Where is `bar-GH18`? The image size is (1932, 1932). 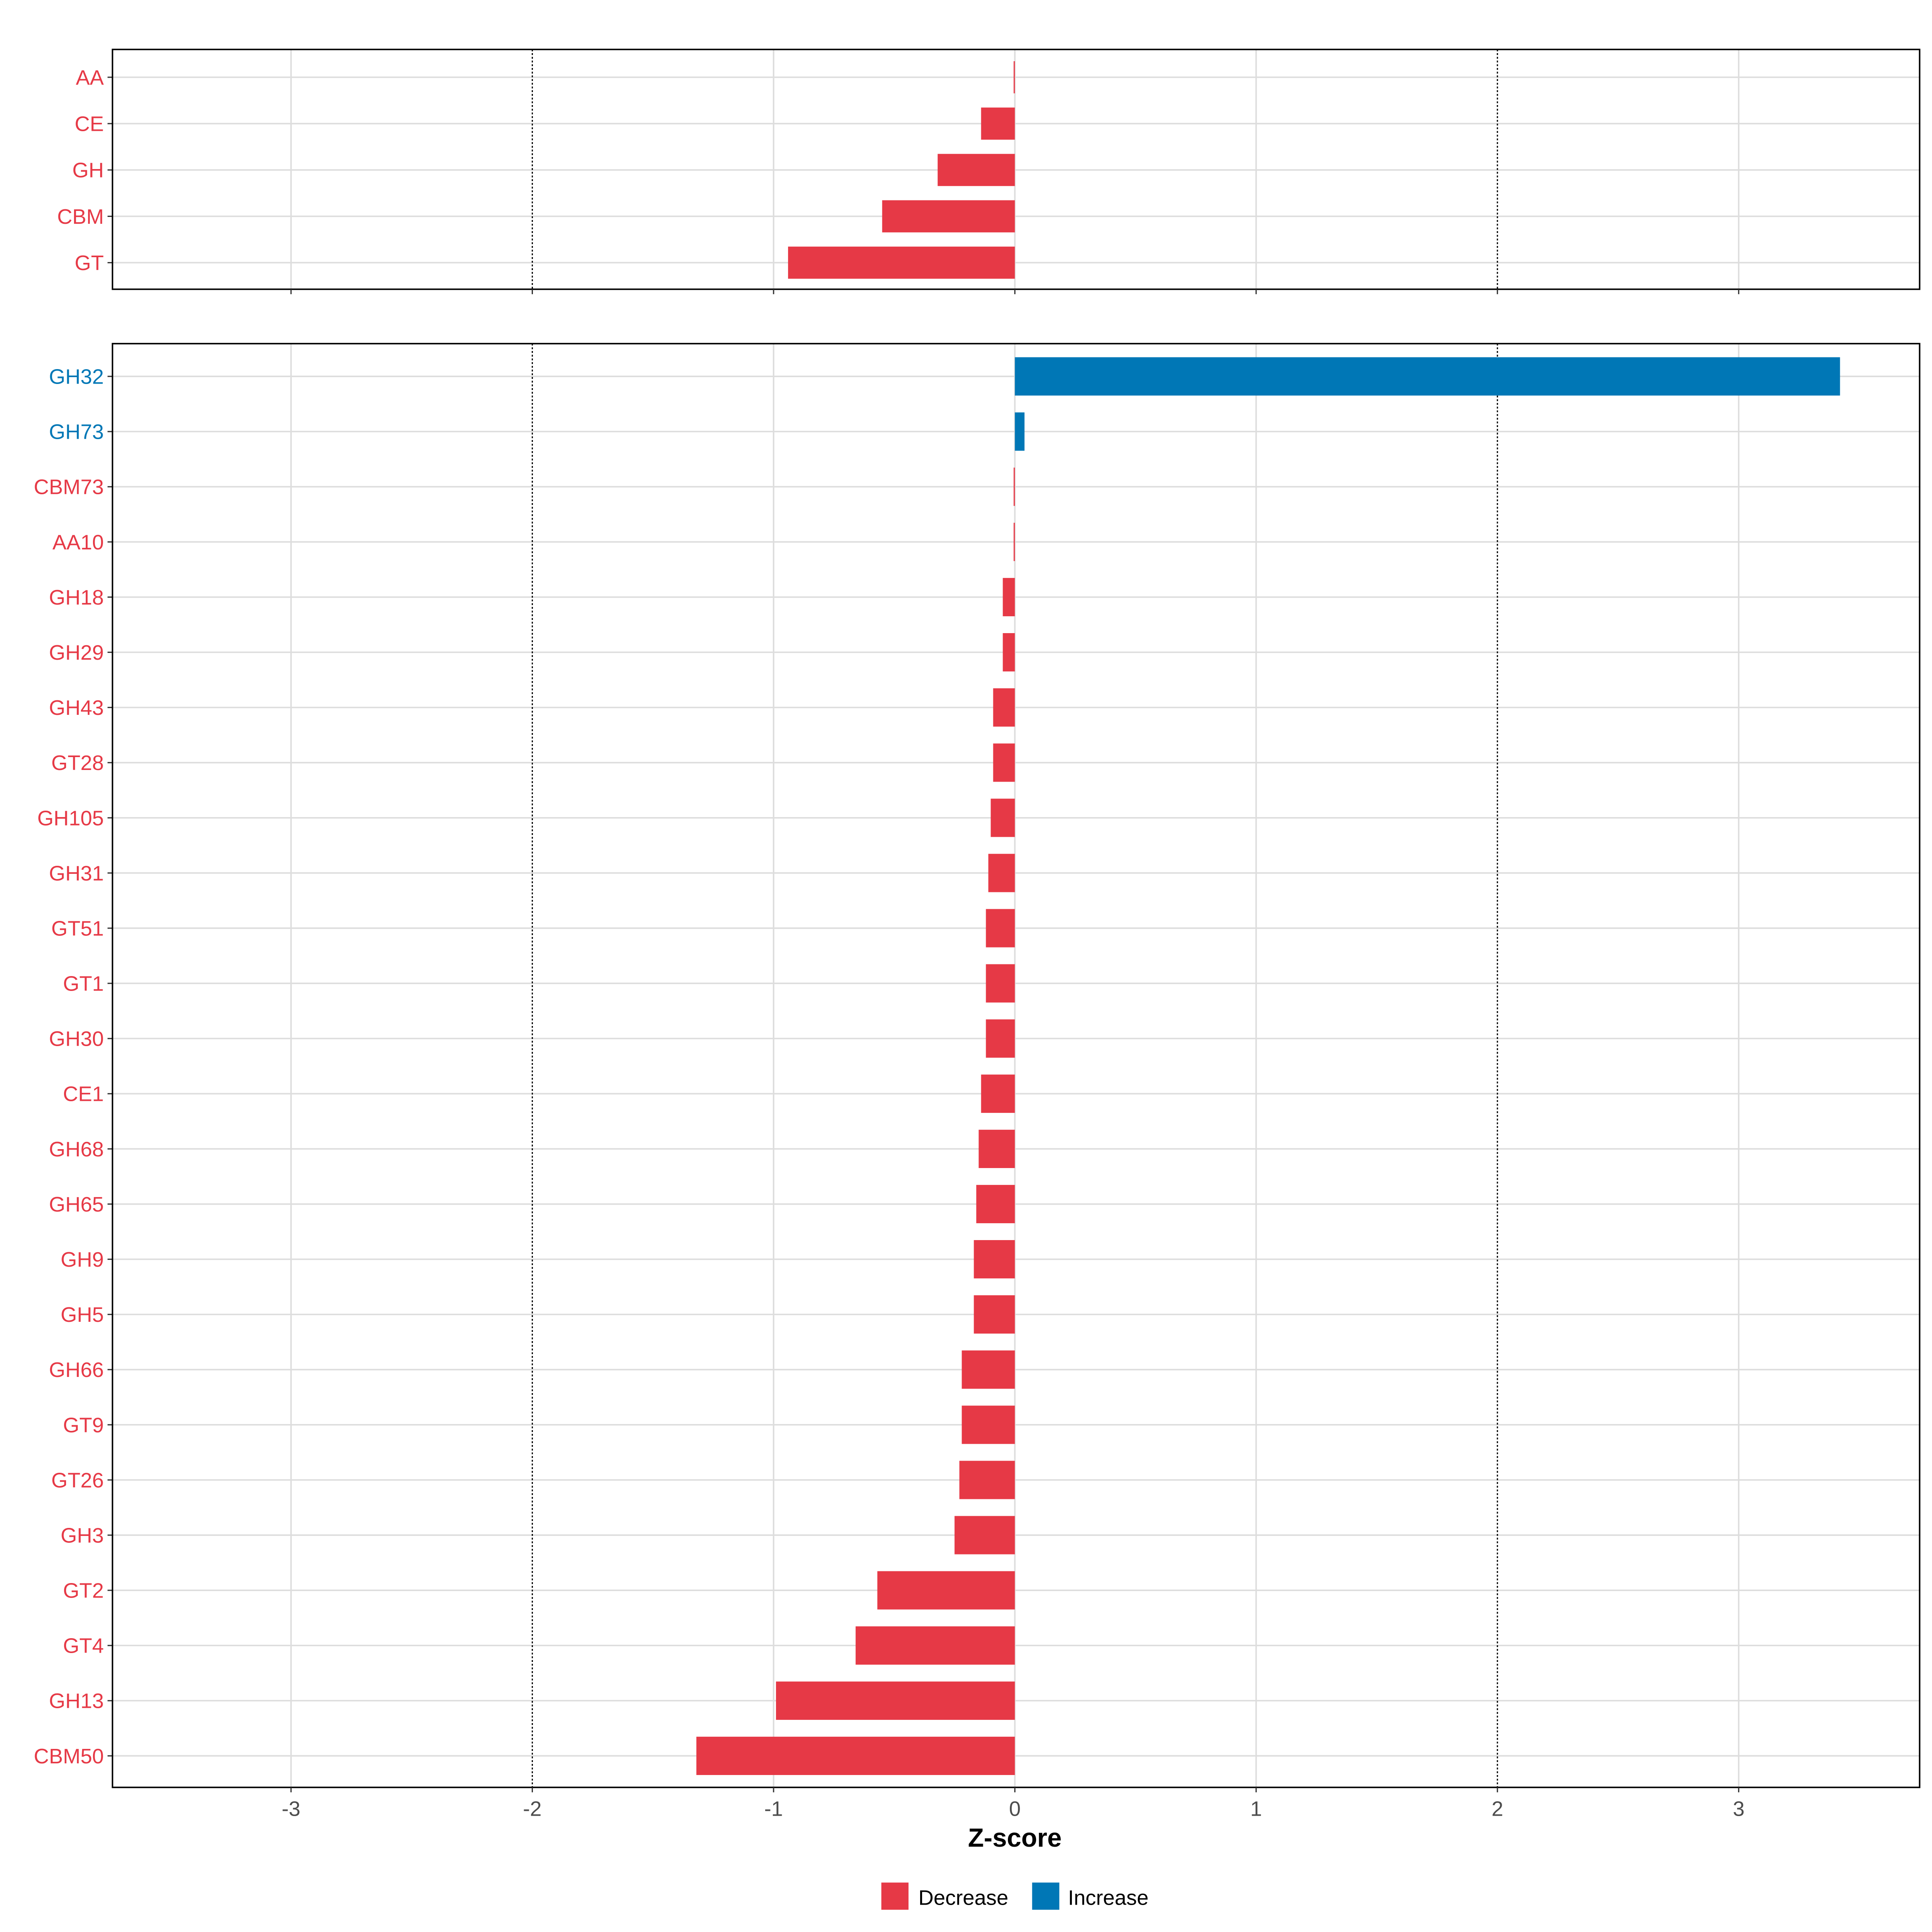 bar-GH18 is located at coordinates (1009, 597).